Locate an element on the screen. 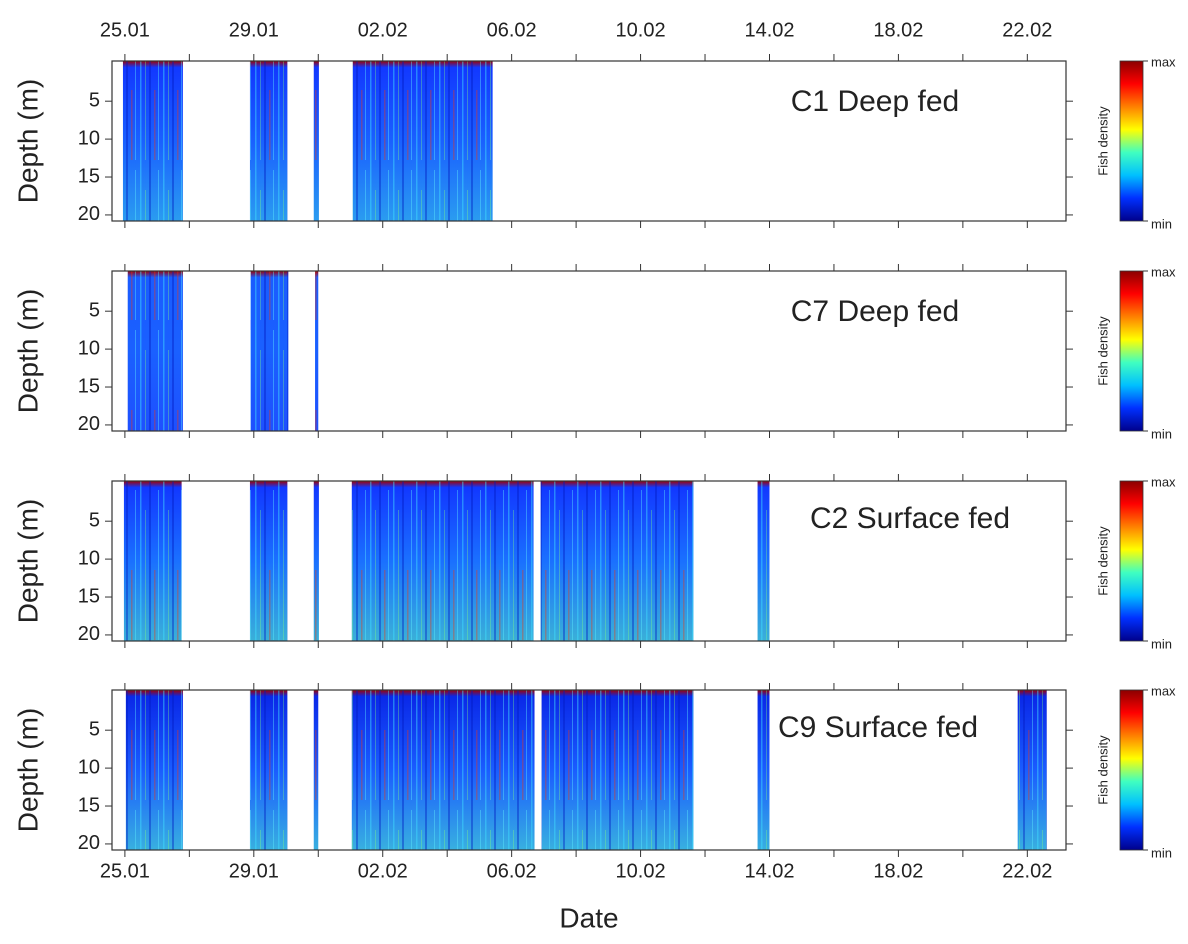  panel-label: C1 Deep fed is located at coordinates (875, 101).